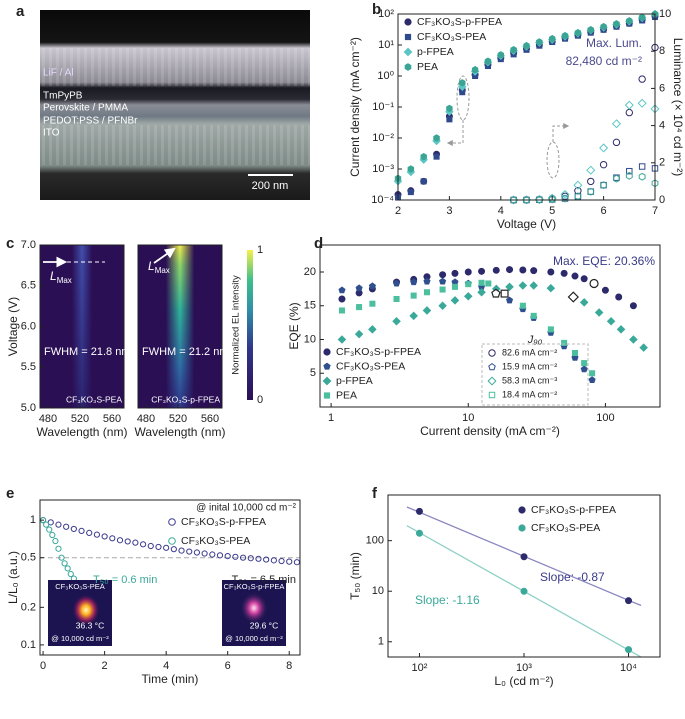 The height and width of the screenshot is (719, 685). What do you see at coordinates (427, 67) in the screenshot?
I see `legend-label: PEA` at bounding box center [427, 67].